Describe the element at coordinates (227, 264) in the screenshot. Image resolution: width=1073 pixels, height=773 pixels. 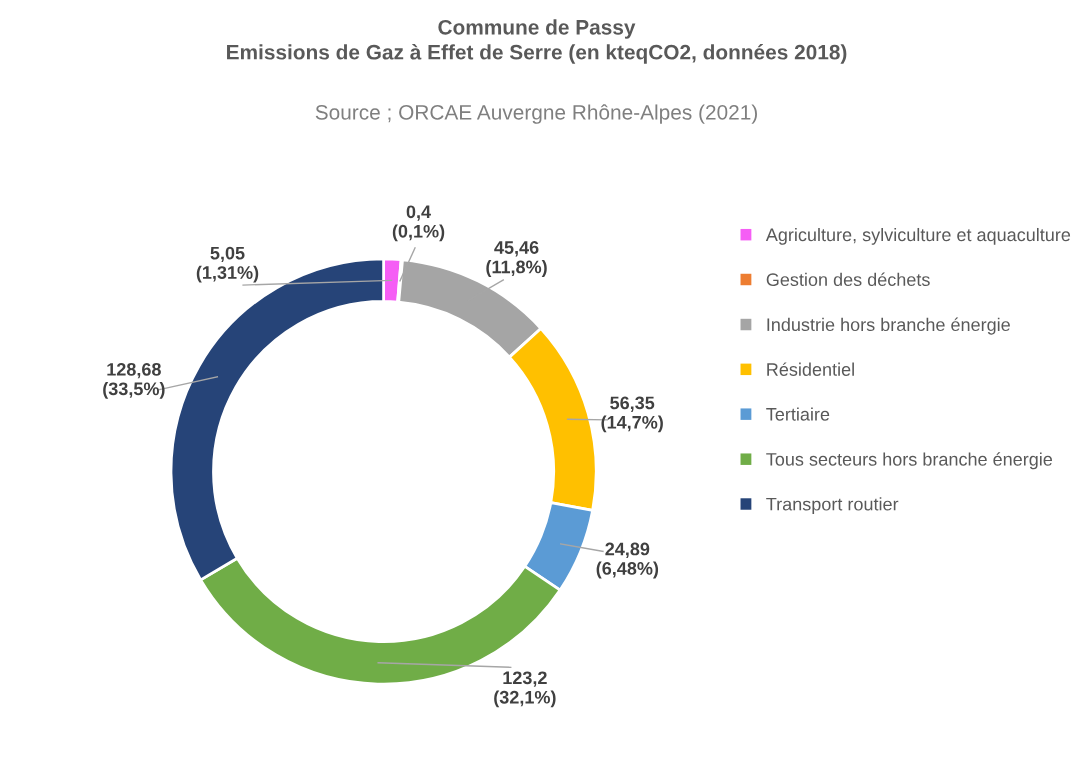
I see `data-label: 5,05 (1,31%)` at that location.